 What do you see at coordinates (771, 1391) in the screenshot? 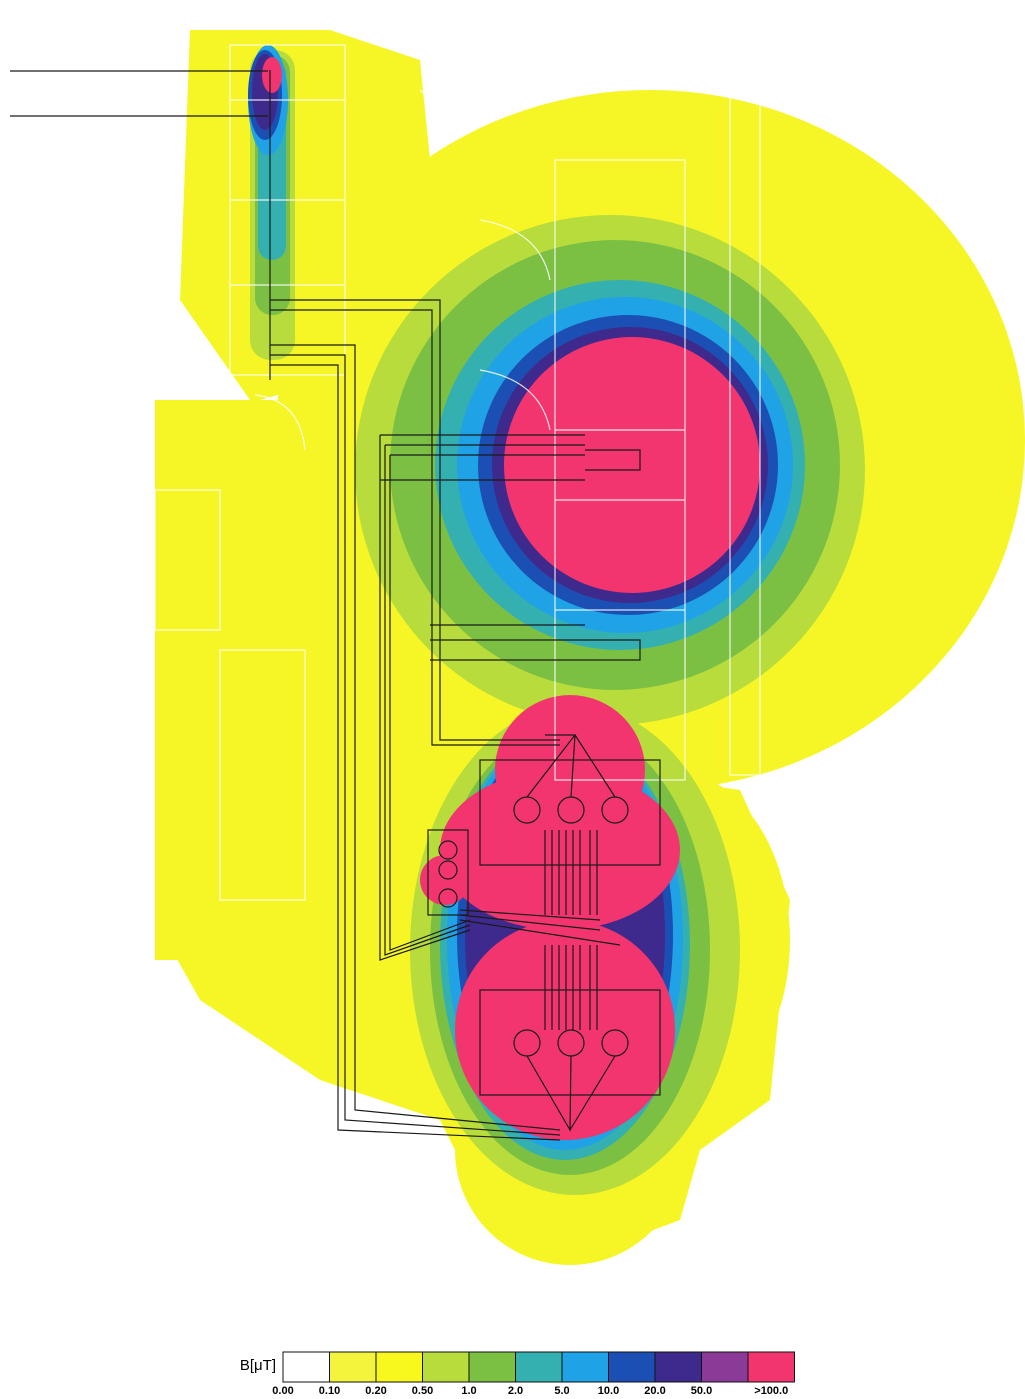
I see `legend-label: >100.0` at bounding box center [771, 1391].